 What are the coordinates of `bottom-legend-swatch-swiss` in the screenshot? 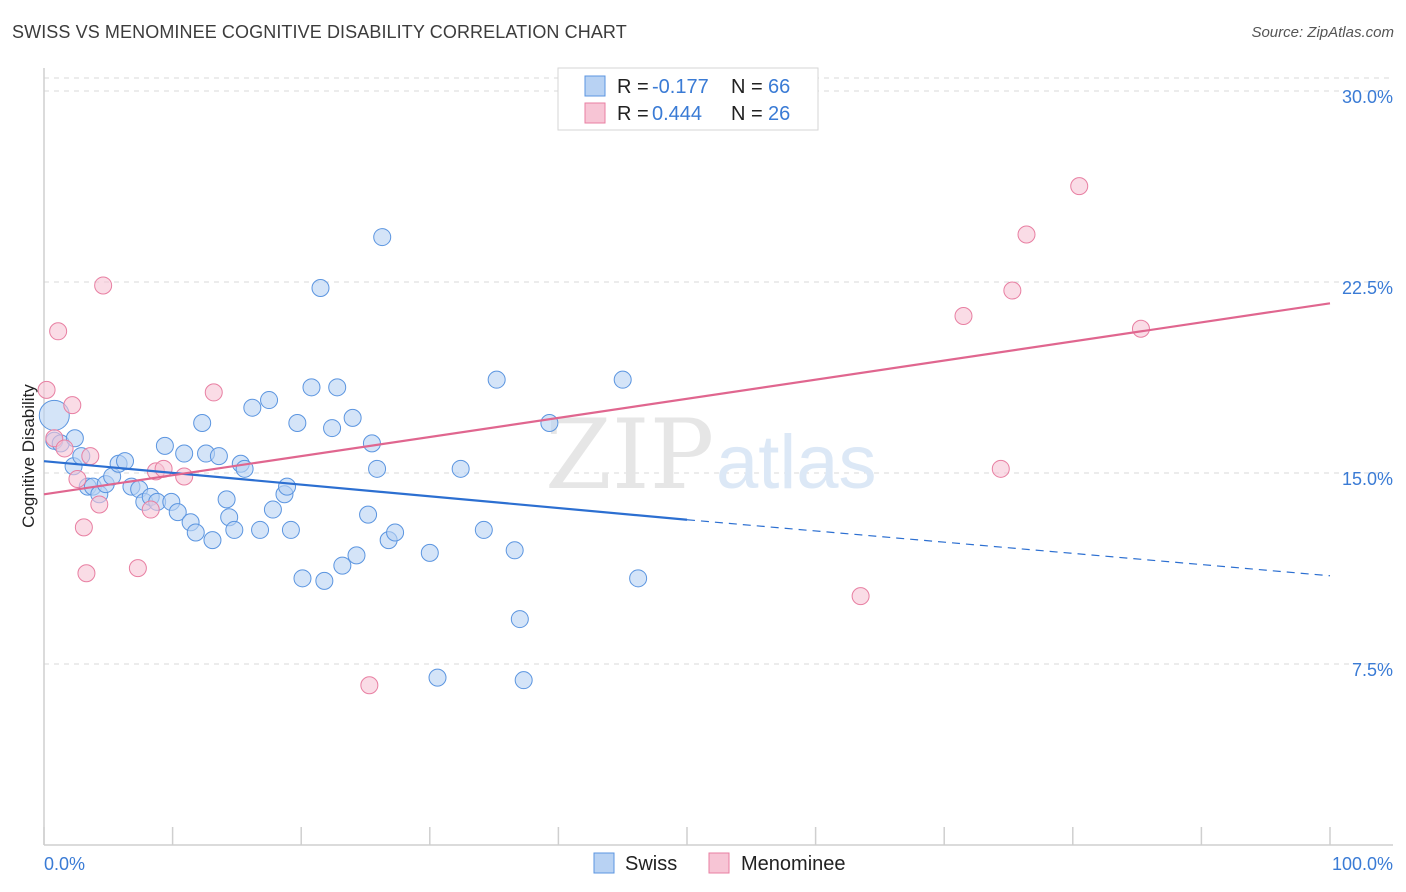 It's located at (604, 863).